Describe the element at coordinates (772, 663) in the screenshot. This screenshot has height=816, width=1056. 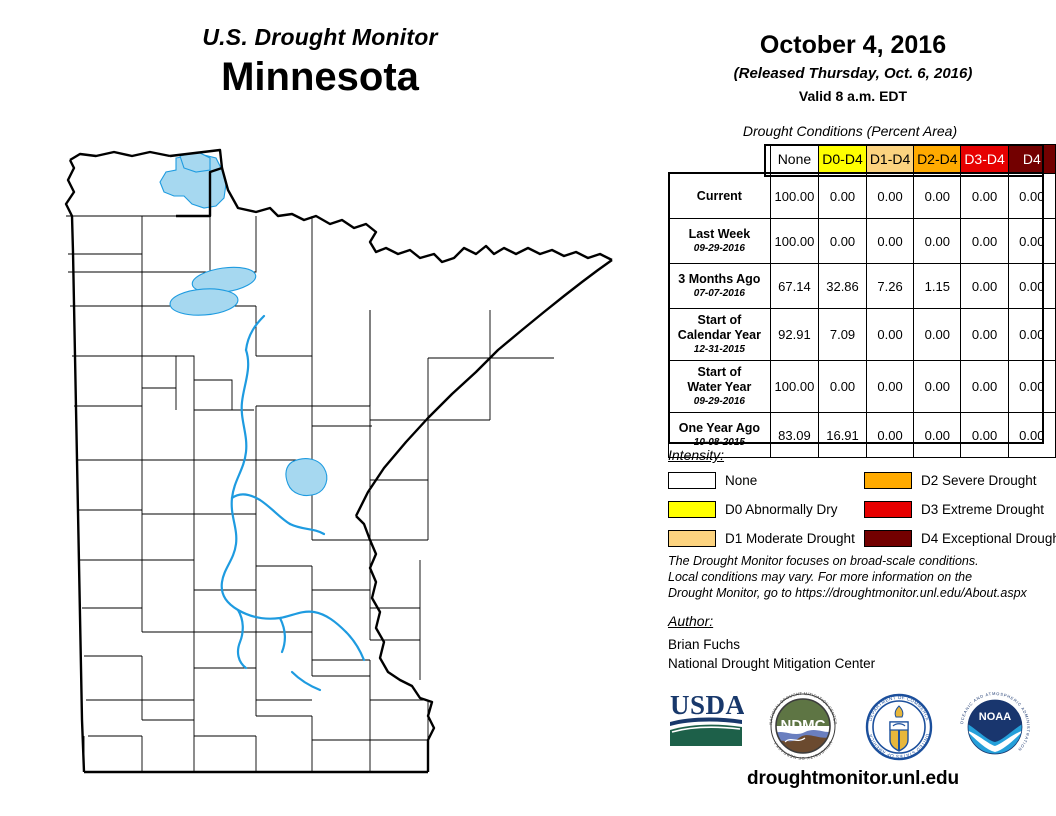
I see `author-organization: National Drought Mitigation Center` at that location.